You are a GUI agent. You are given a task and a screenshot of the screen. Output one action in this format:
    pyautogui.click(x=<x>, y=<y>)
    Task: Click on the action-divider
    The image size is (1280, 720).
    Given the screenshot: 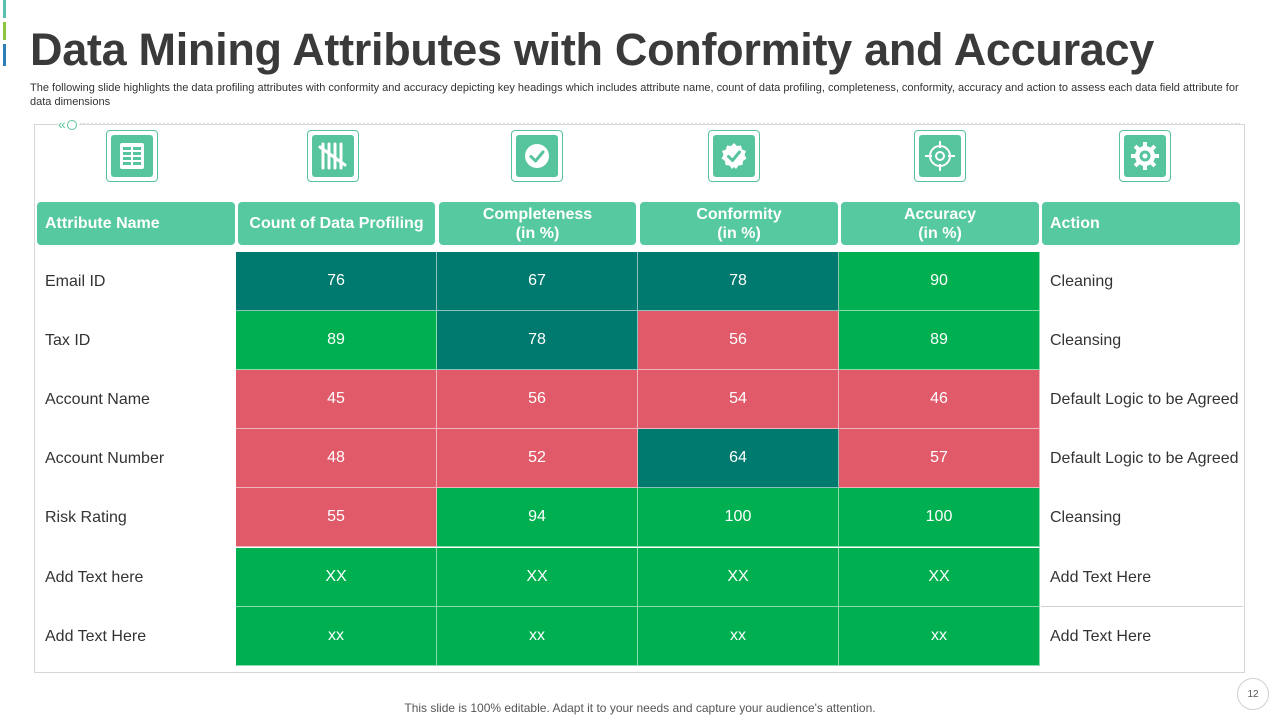 What is the action you would take?
    pyautogui.click(x=1142, y=606)
    